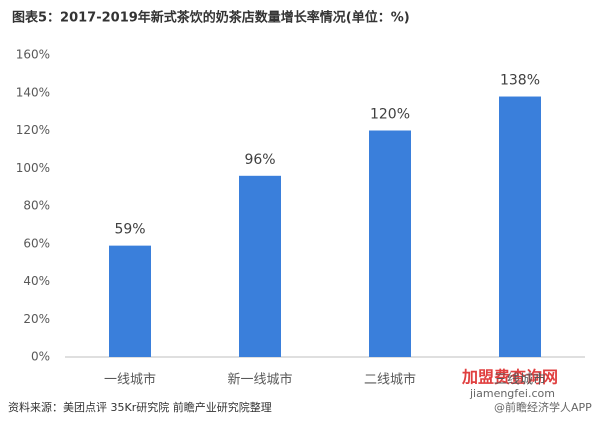 This screenshot has height=427, width=600. What do you see at coordinates (211, 18) in the screenshot?
I see `chart-title: 图表5：2017-2019年新式茶饮的奶茶店数量增长率情况(单位：%)` at bounding box center [211, 18].